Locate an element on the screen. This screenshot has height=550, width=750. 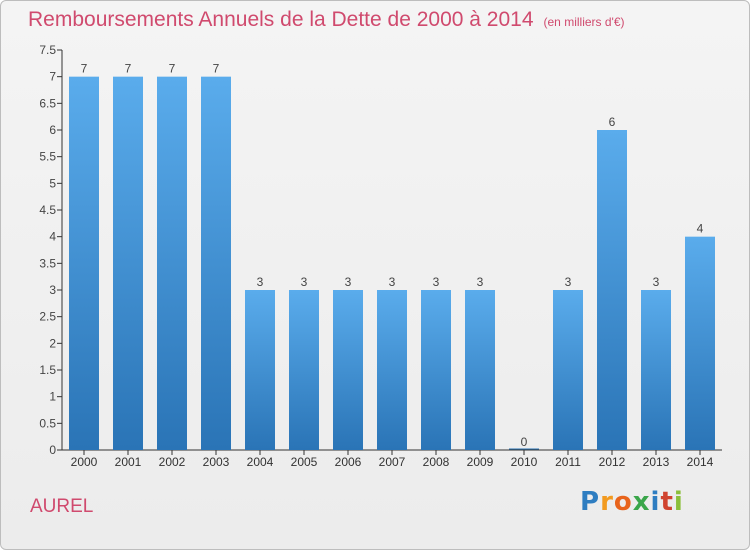
y-tick-label: 4 is located at coordinates (52, 237).